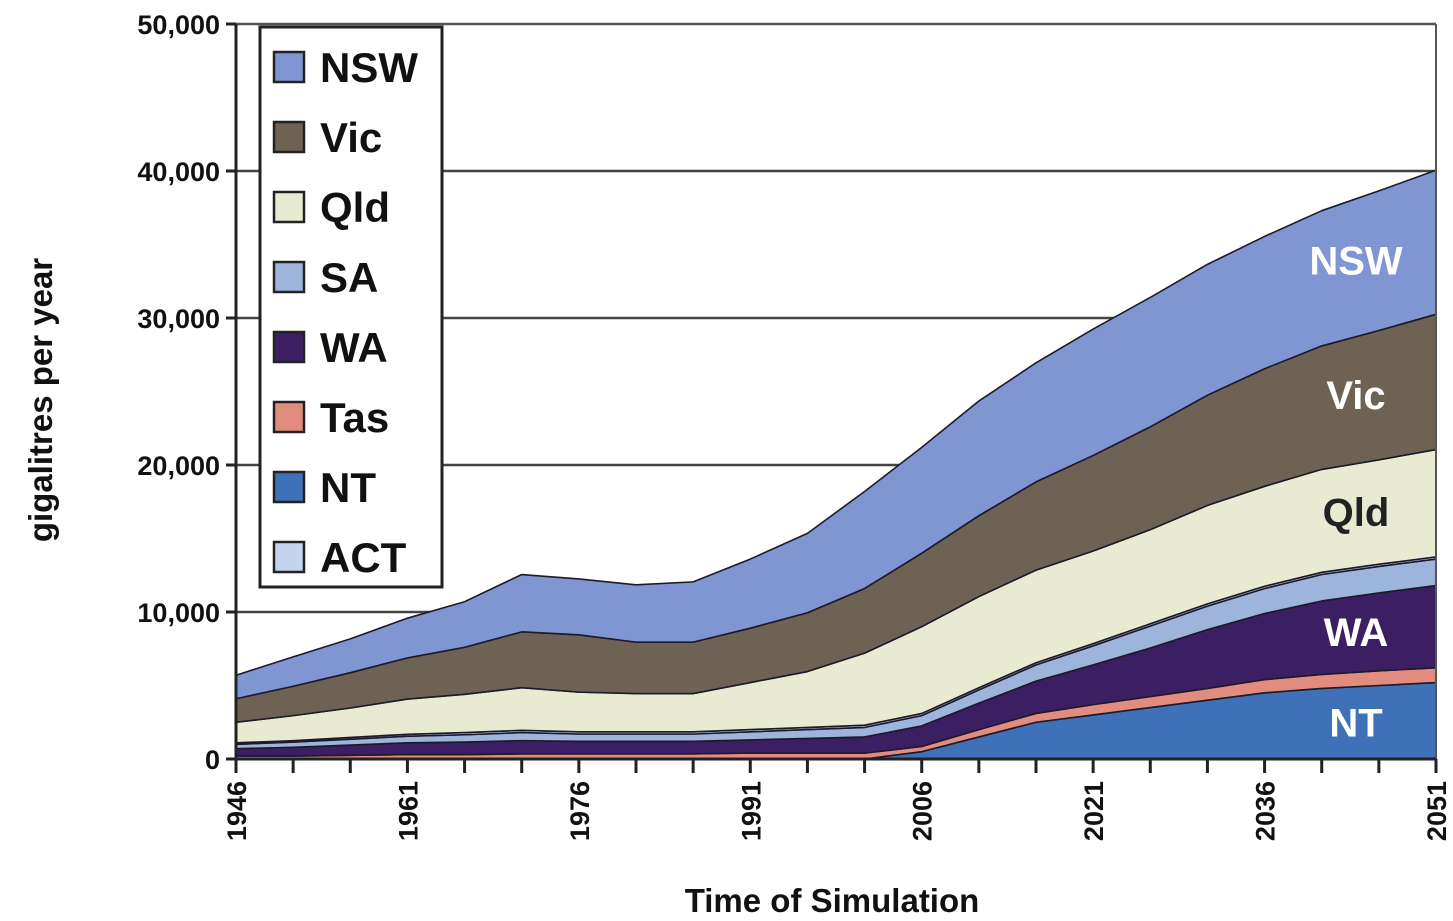 The height and width of the screenshot is (921, 1453). I want to click on y-tick-label-0: 0, so click(212, 760).